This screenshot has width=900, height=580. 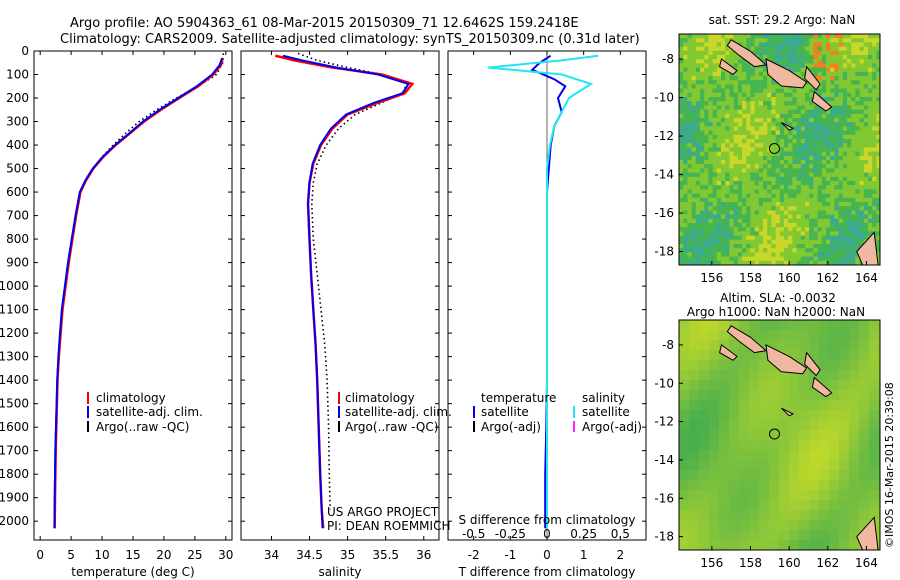 I want to click on x-tick-label: 35, so click(x=347, y=555).